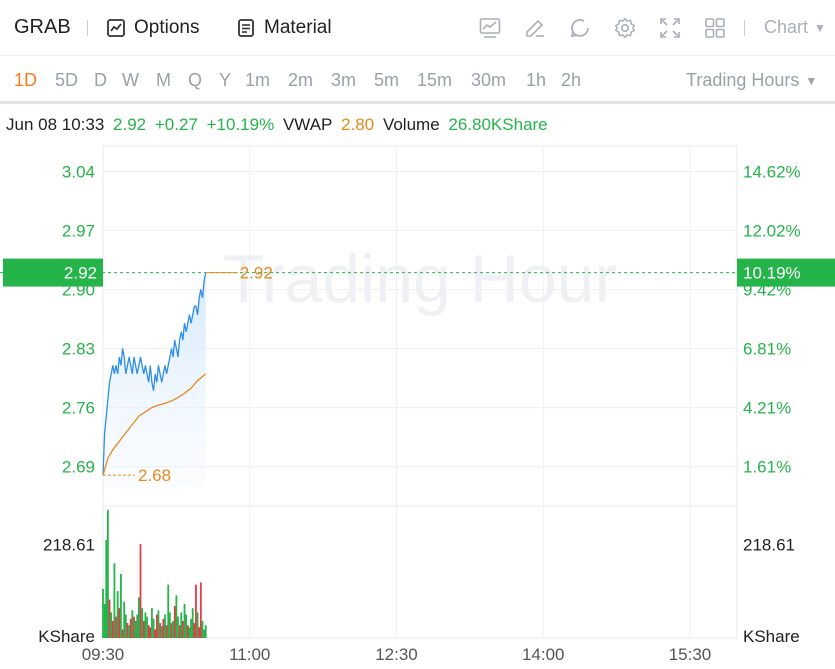 The width and height of the screenshot is (835, 669). I want to click on period-tab-1m: 1m, so click(258, 80).